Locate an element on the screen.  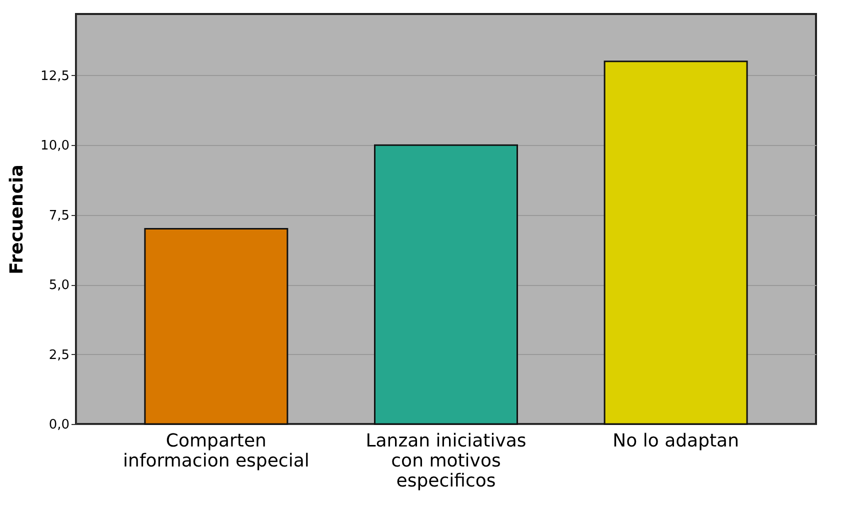
y-axis-title: Frecuencia is located at coordinates (17, 219).